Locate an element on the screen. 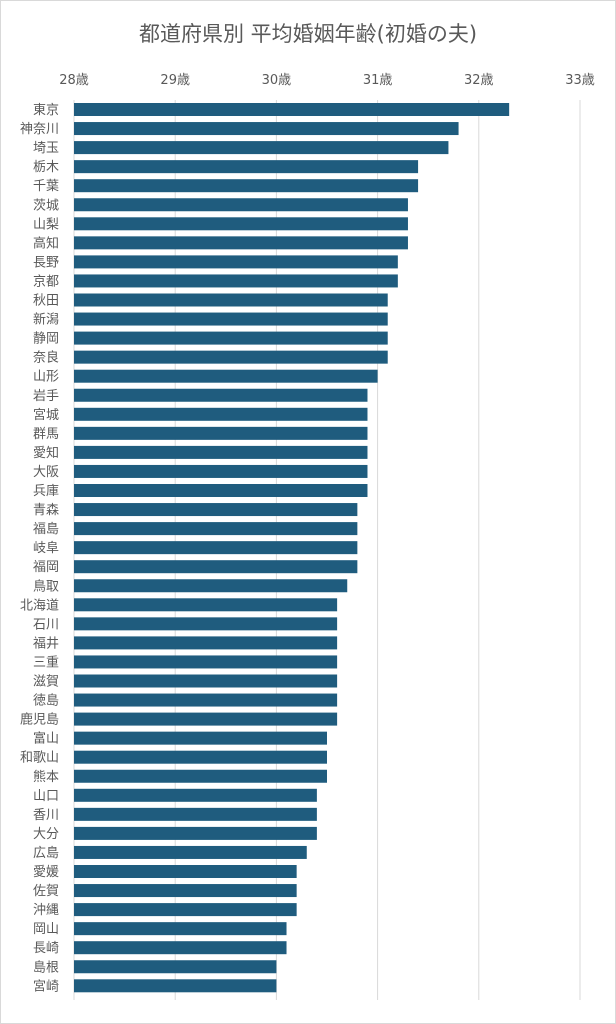 Image resolution: width=616 pixels, height=1024 pixels. category-label: 鳥取 is located at coordinates (46, 586).